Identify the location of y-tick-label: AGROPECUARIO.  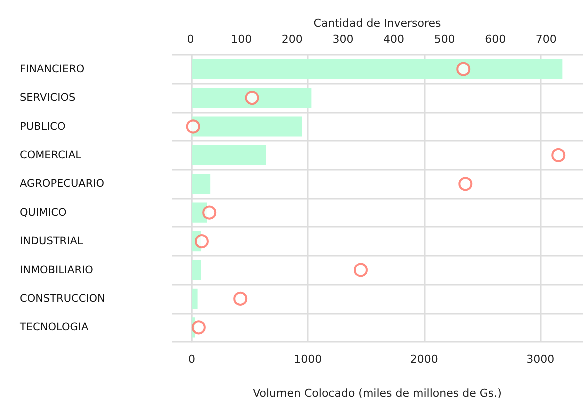
(62, 184).